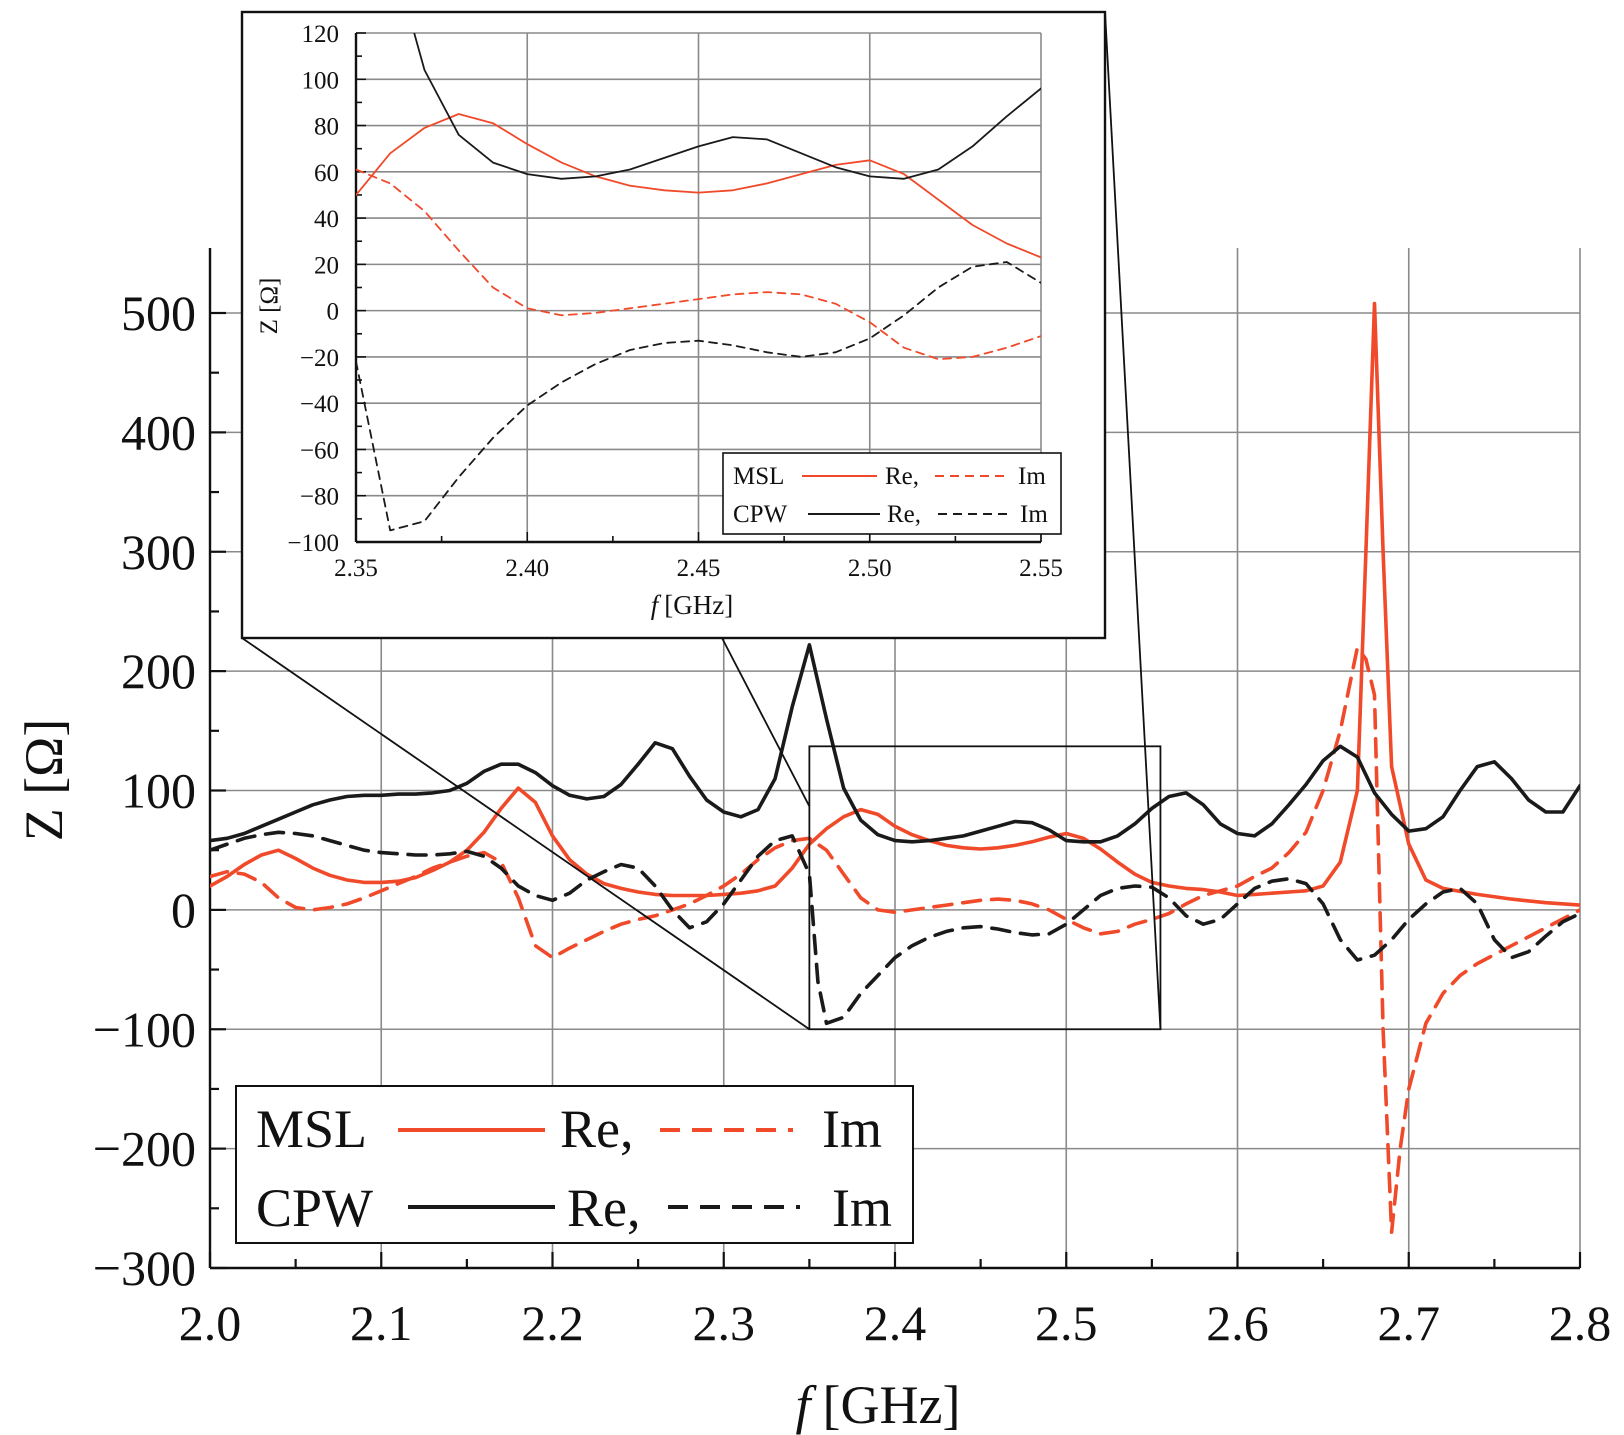  What do you see at coordinates (144, 1268) in the screenshot?
I see `main-y-tick-label: −300` at bounding box center [144, 1268].